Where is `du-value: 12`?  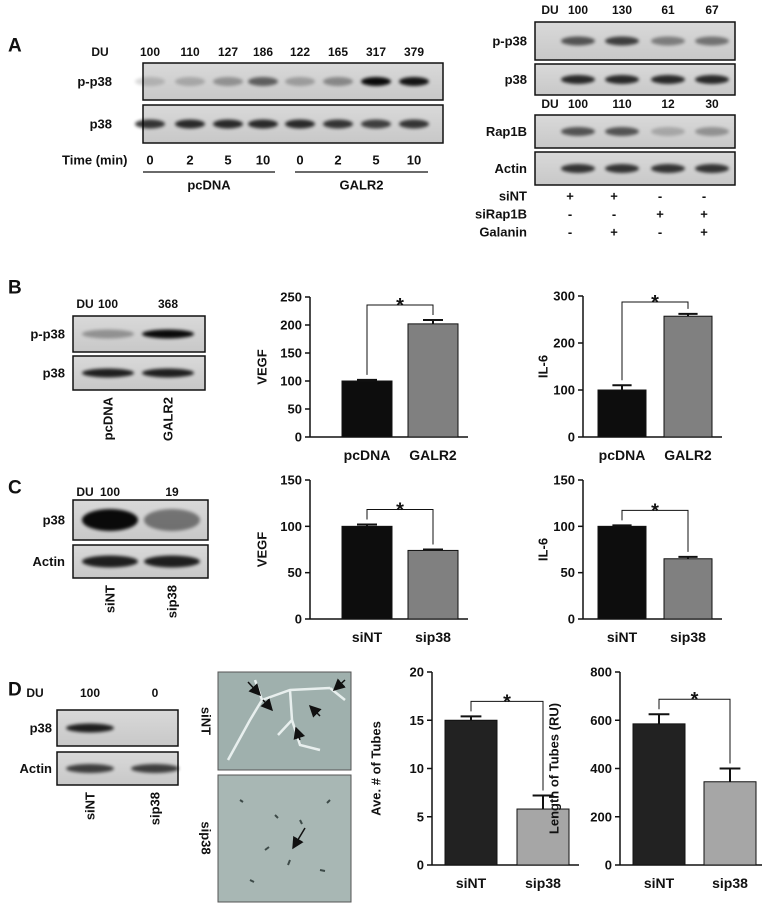 du-value: 12 is located at coordinates (668, 104).